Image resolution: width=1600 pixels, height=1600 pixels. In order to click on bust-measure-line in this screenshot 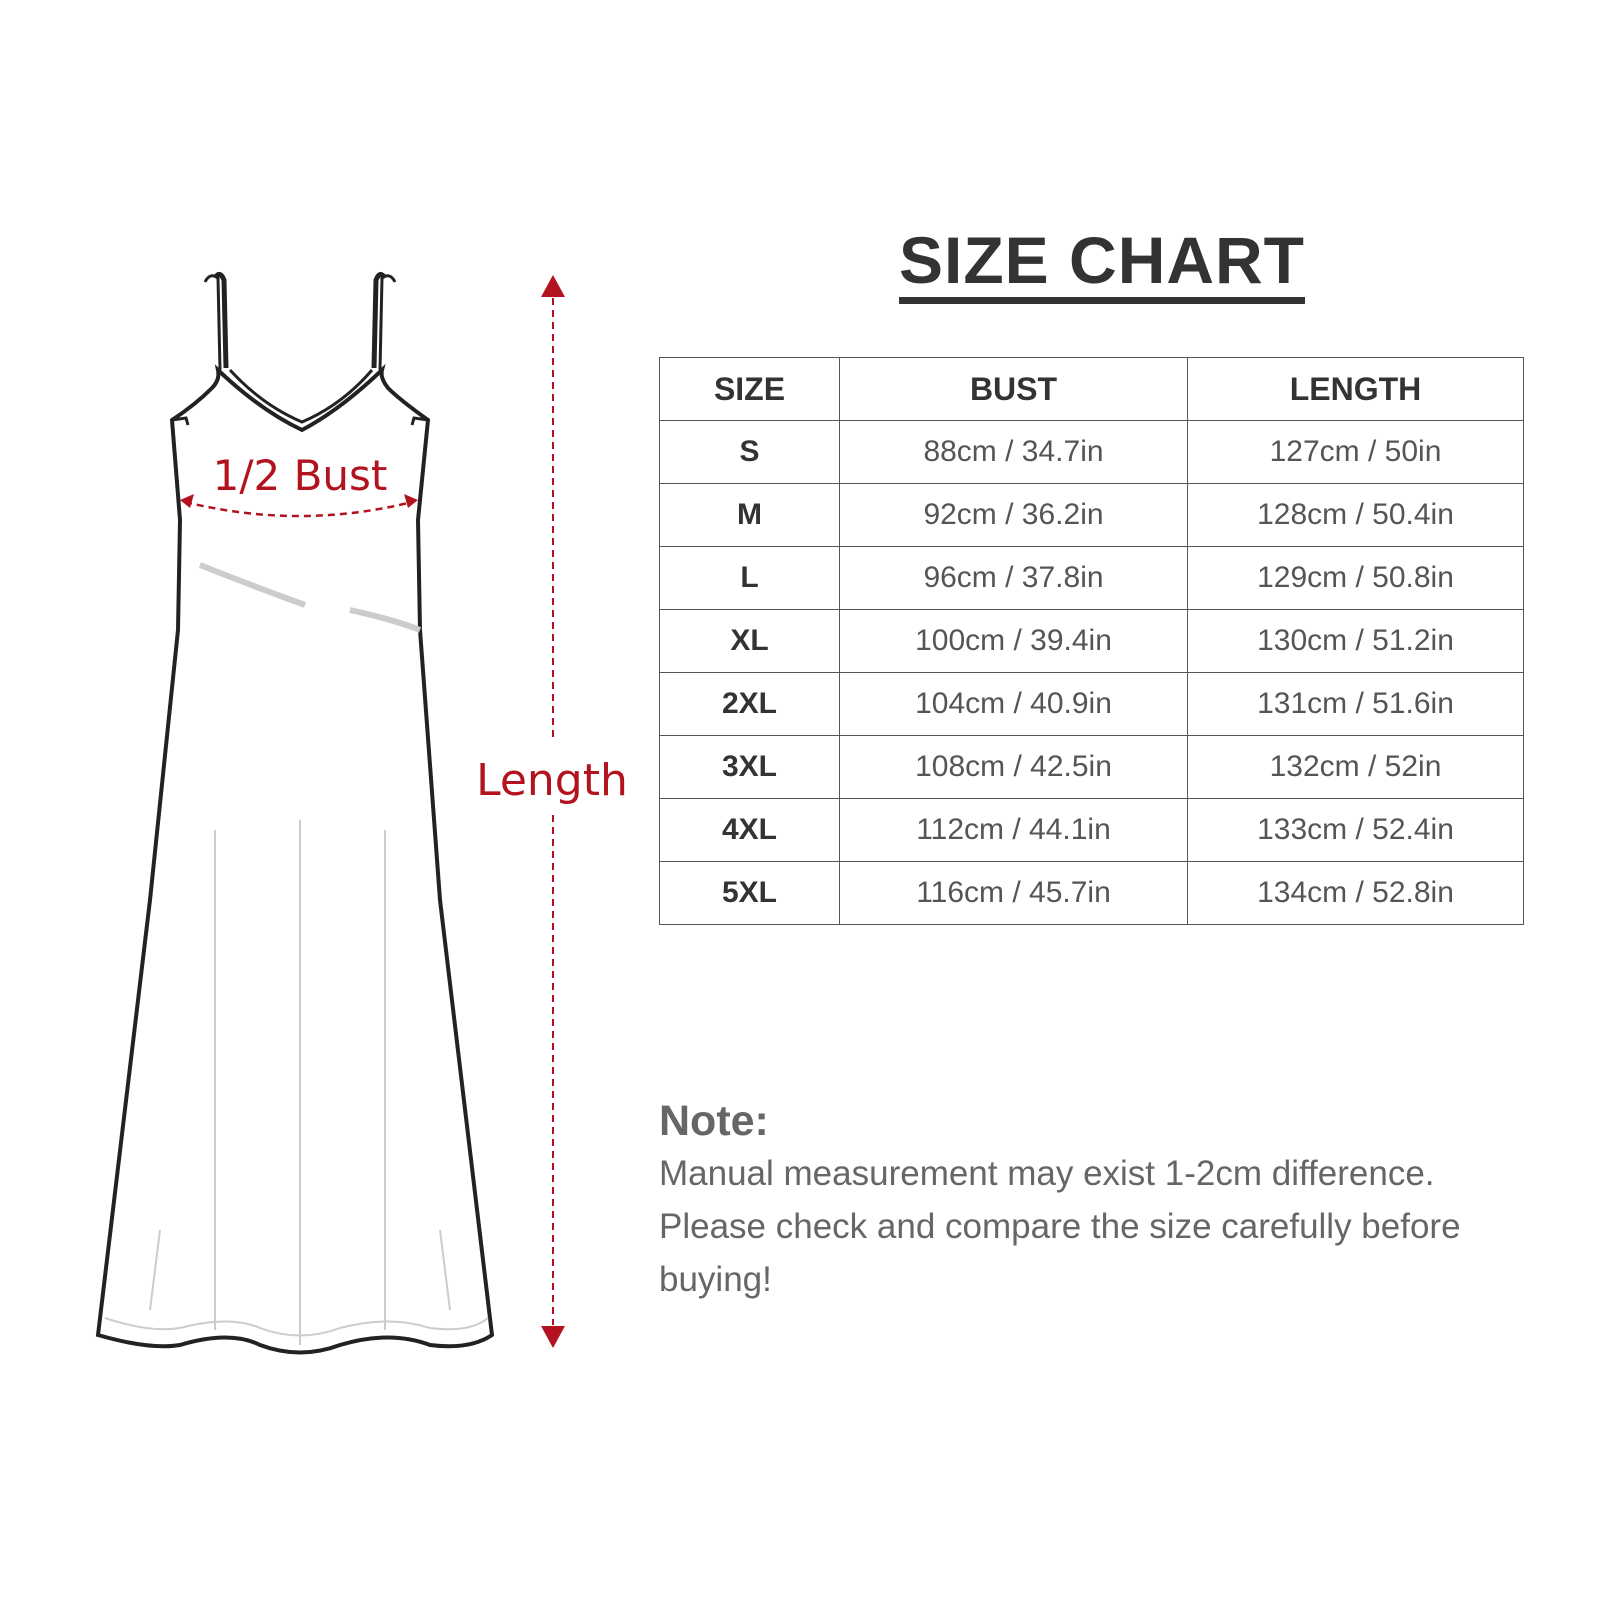, I will do `click(299, 506)`.